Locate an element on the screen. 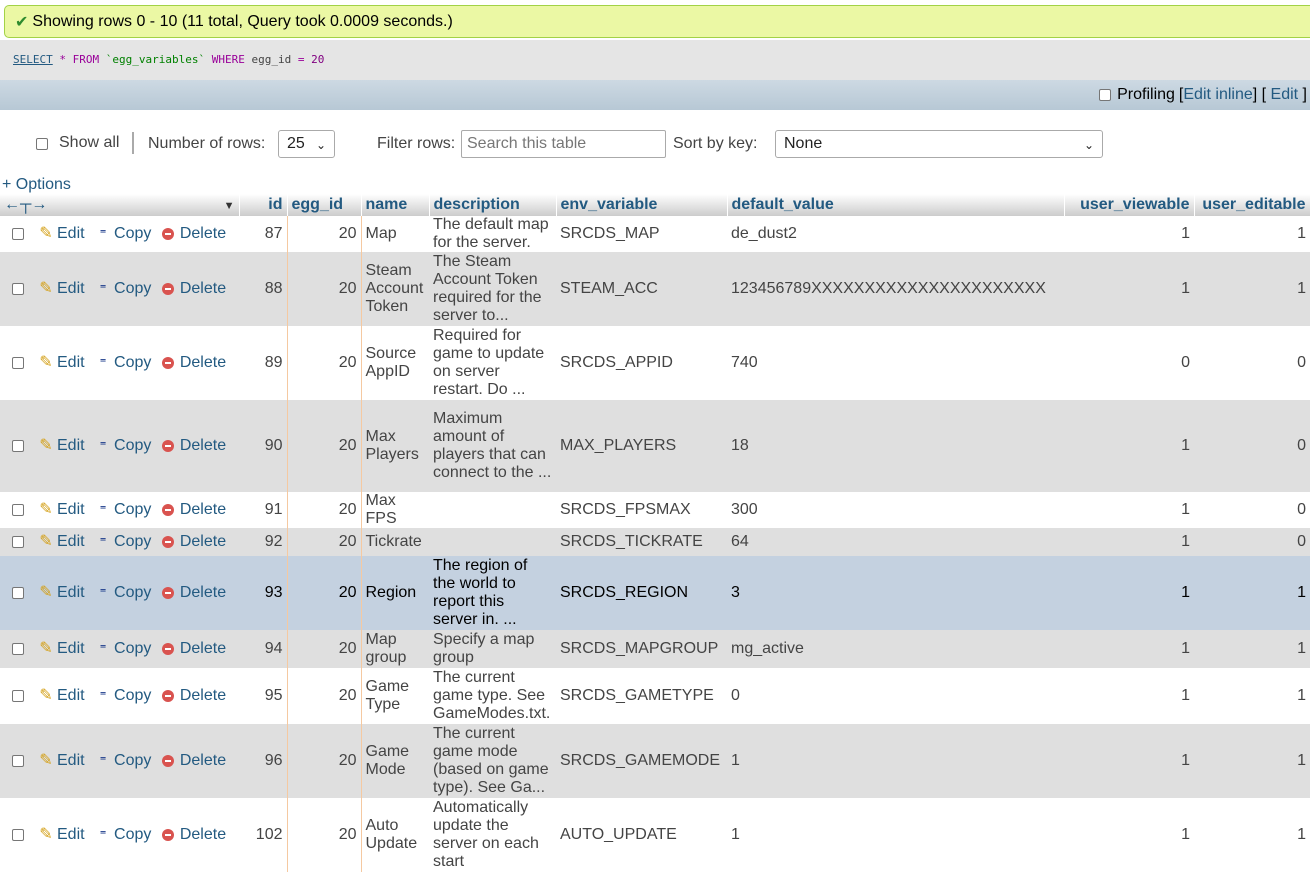 This screenshot has width=1310, height=881. cell-default-value: 18 is located at coordinates (895, 446).